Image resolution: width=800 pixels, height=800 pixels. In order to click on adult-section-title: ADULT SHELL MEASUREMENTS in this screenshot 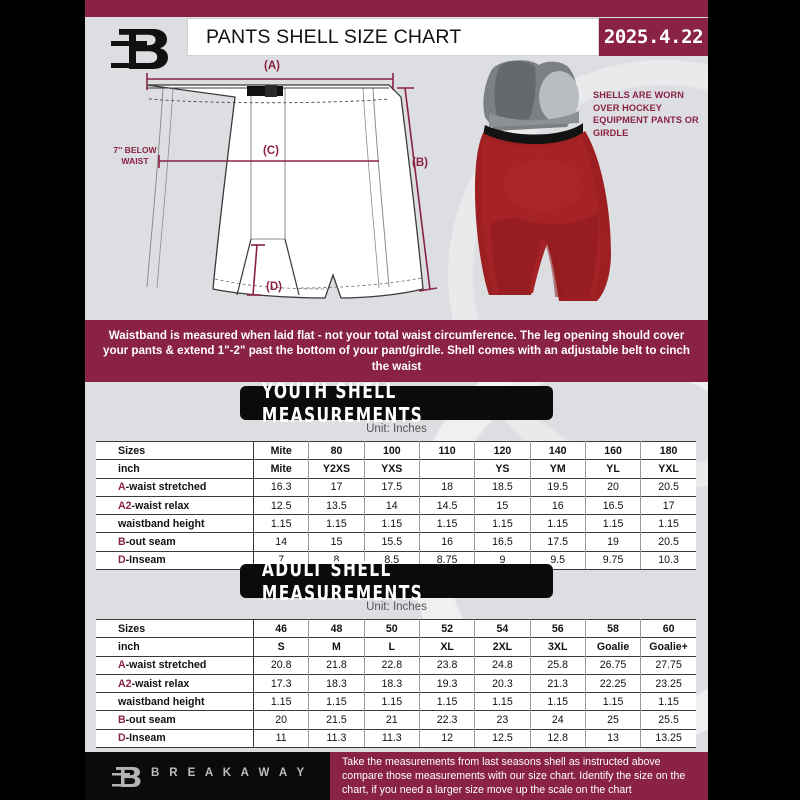, I will do `click(342, 581)`.